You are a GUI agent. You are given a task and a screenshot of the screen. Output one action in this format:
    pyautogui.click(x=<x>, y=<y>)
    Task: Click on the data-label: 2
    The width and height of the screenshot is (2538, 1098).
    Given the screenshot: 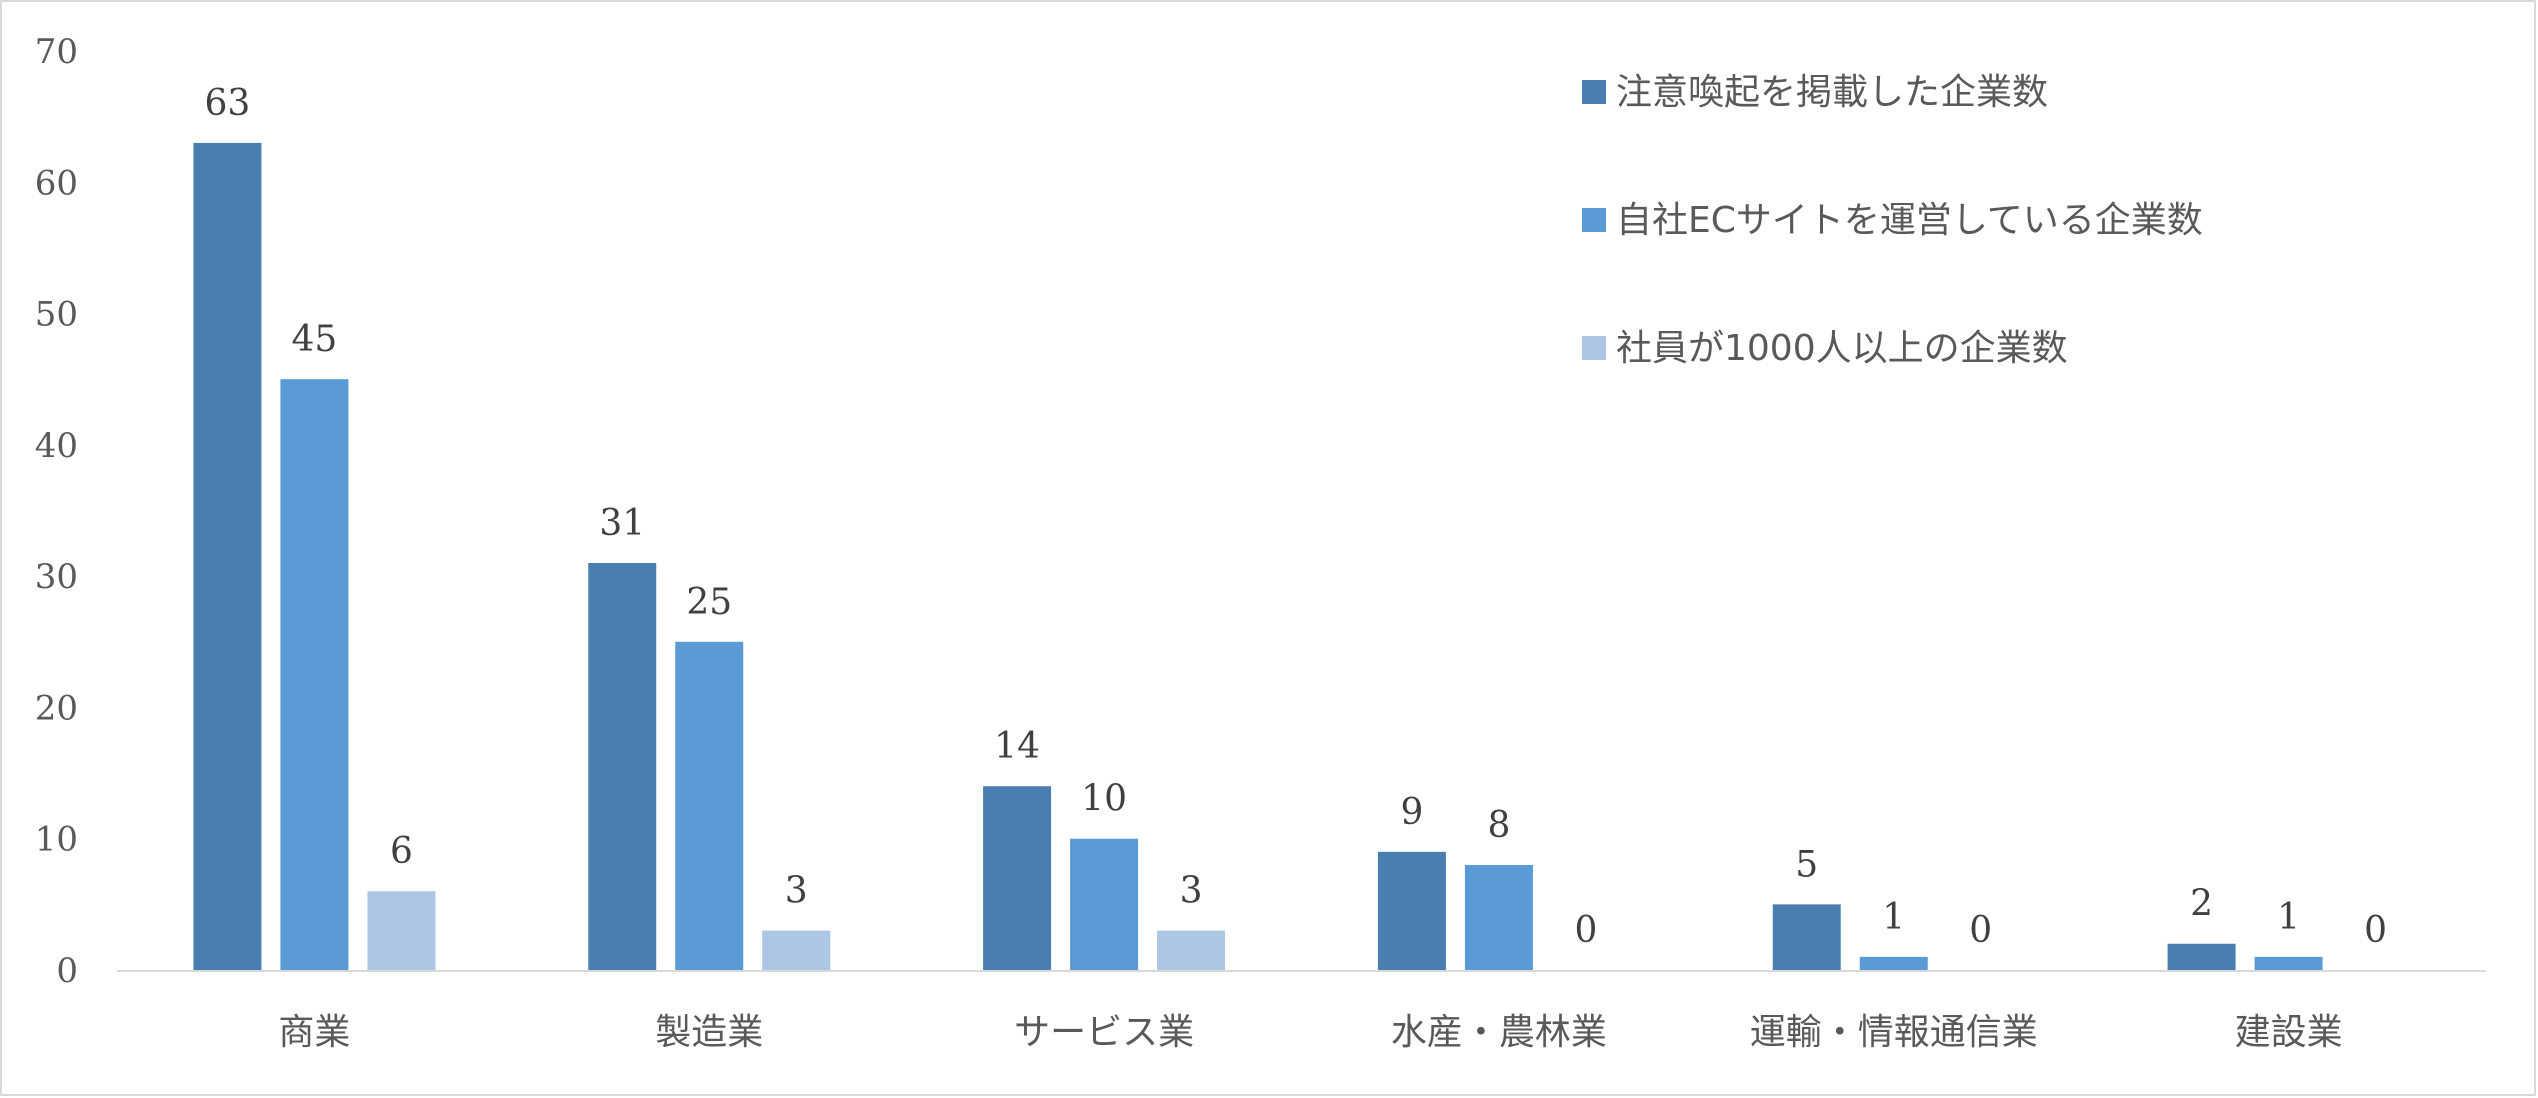 What is the action you would take?
    pyautogui.click(x=2201, y=904)
    